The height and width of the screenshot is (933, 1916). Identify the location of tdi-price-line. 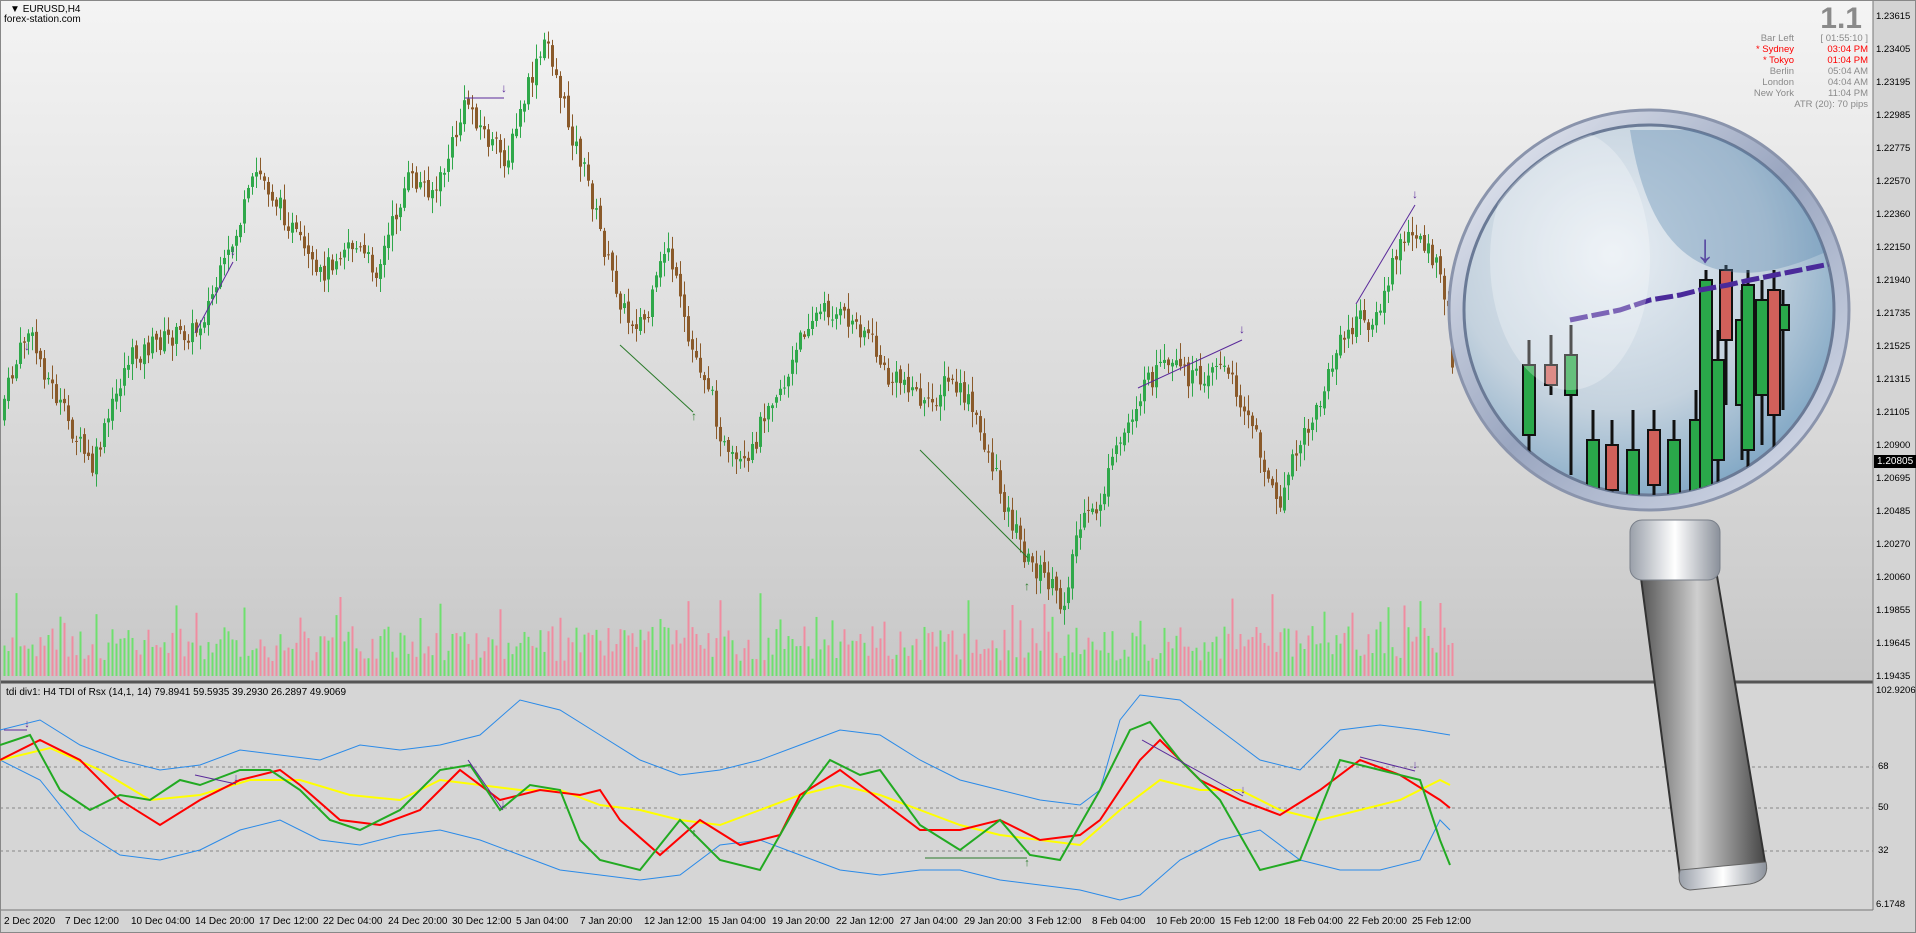
(725, 797).